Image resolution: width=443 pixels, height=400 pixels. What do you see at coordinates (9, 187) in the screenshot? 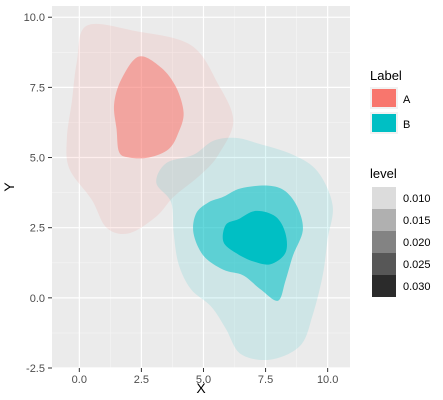
I see `y-axis-title: Y` at bounding box center [9, 187].